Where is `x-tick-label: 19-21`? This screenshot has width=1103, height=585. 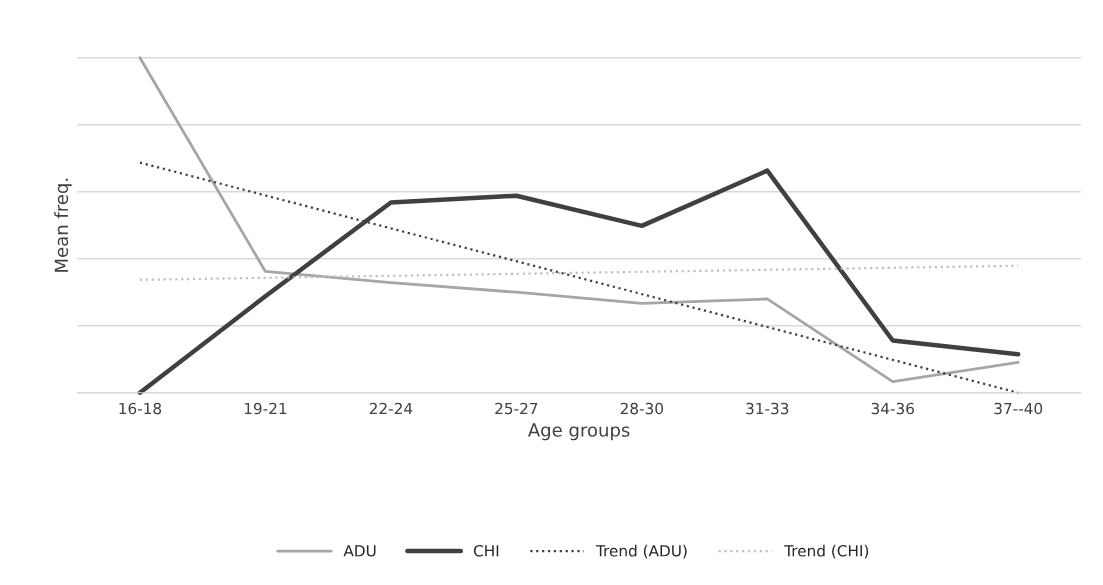 x-tick-label: 19-21 is located at coordinates (265, 408).